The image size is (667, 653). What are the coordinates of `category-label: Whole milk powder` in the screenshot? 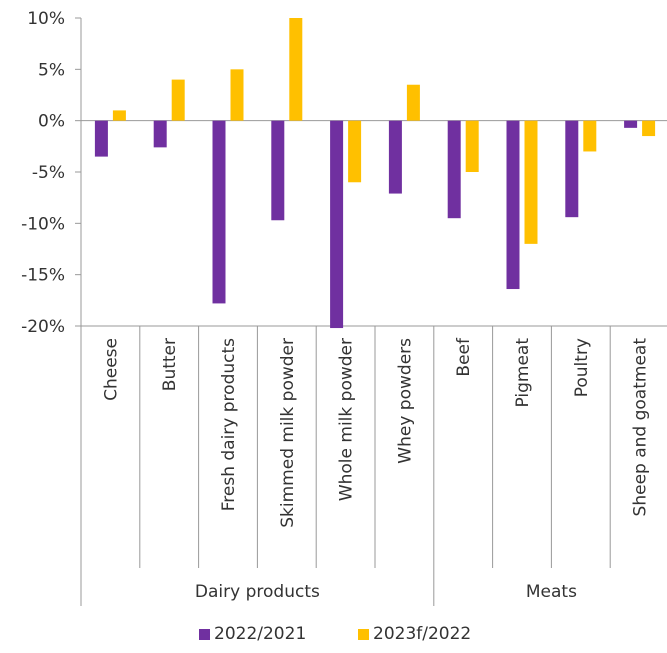 It's located at (347, 419).